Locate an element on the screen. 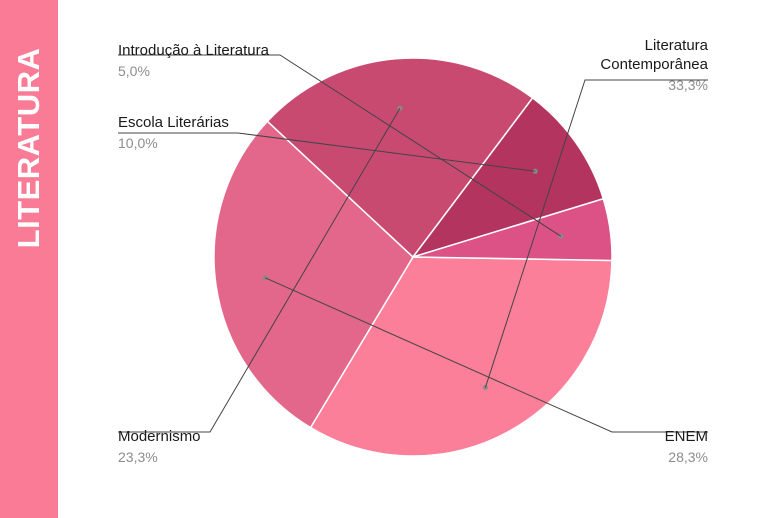 Image resolution: width=768 pixels, height=518 pixels. slice-percent-3: 10,0% is located at coordinates (138, 143).